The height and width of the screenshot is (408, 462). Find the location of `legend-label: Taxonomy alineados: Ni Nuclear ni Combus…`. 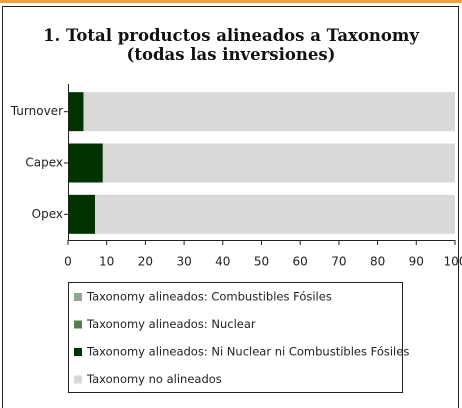

legend-label: Taxonomy alineados: Ni Nuclear ni Combus… is located at coordinates (247, 352).